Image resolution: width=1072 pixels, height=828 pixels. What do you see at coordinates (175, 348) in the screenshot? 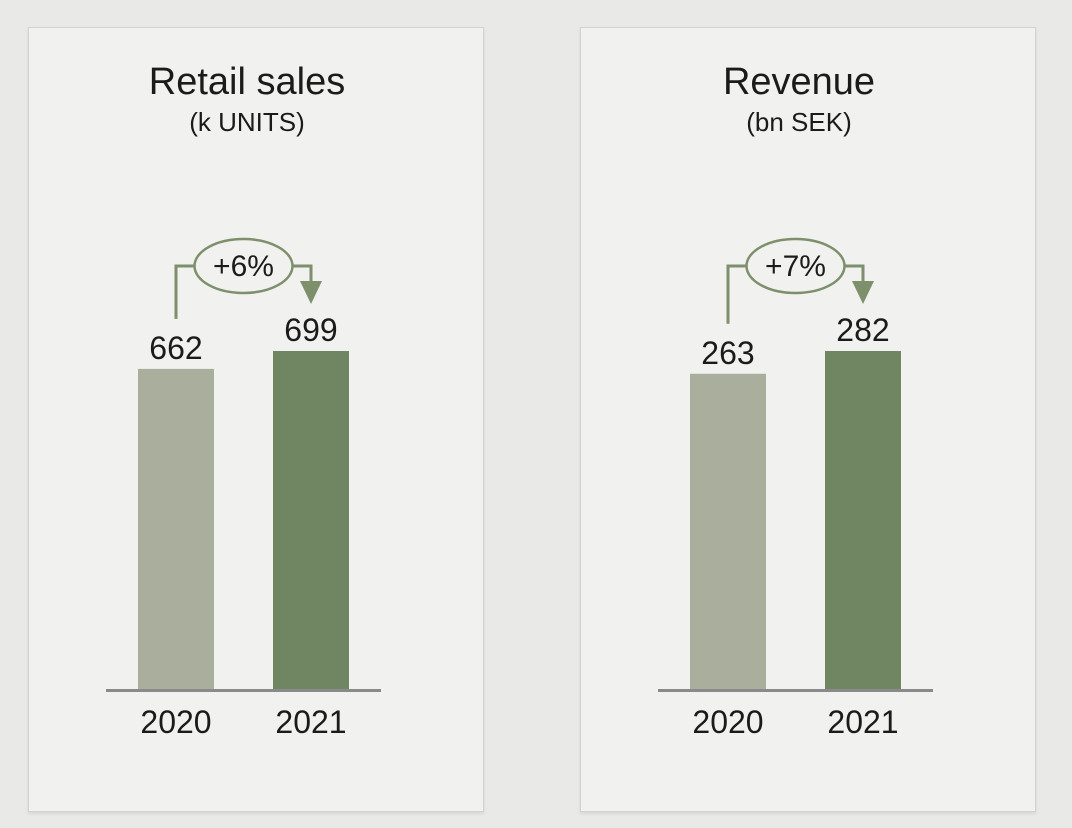
I see `value-label-2020: 662` at bounding box center [175, 348].